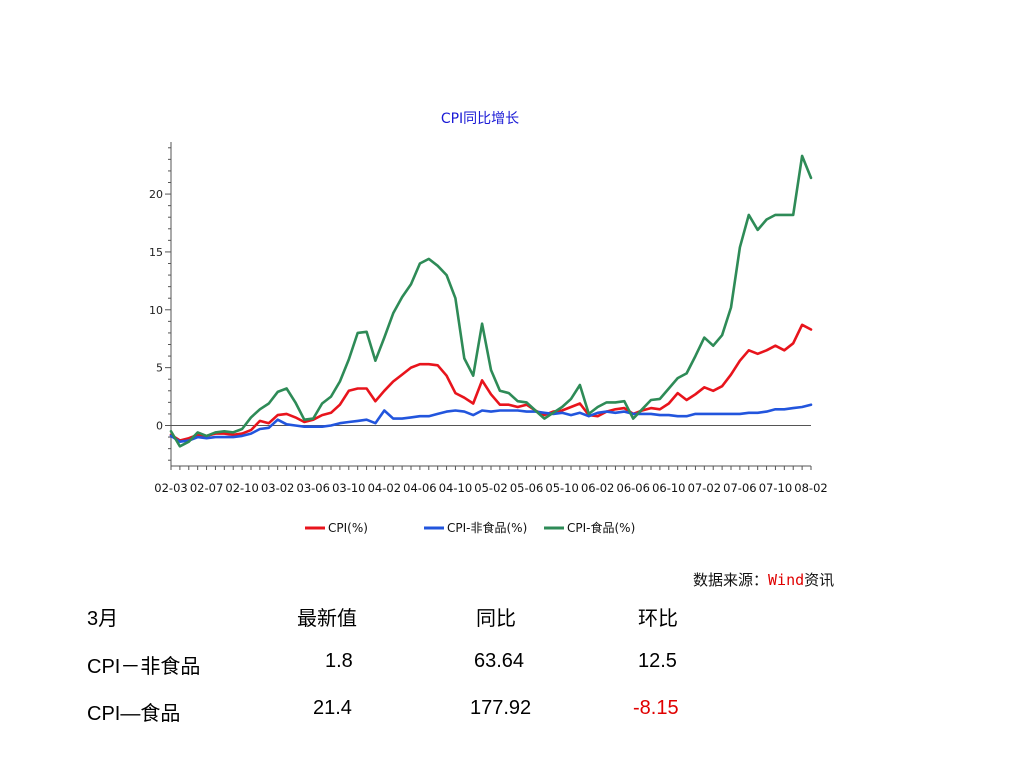  Describe the element at coordinates (332, 708) in the screenshot. I see `table-cell-latest: 21.4` at that location.